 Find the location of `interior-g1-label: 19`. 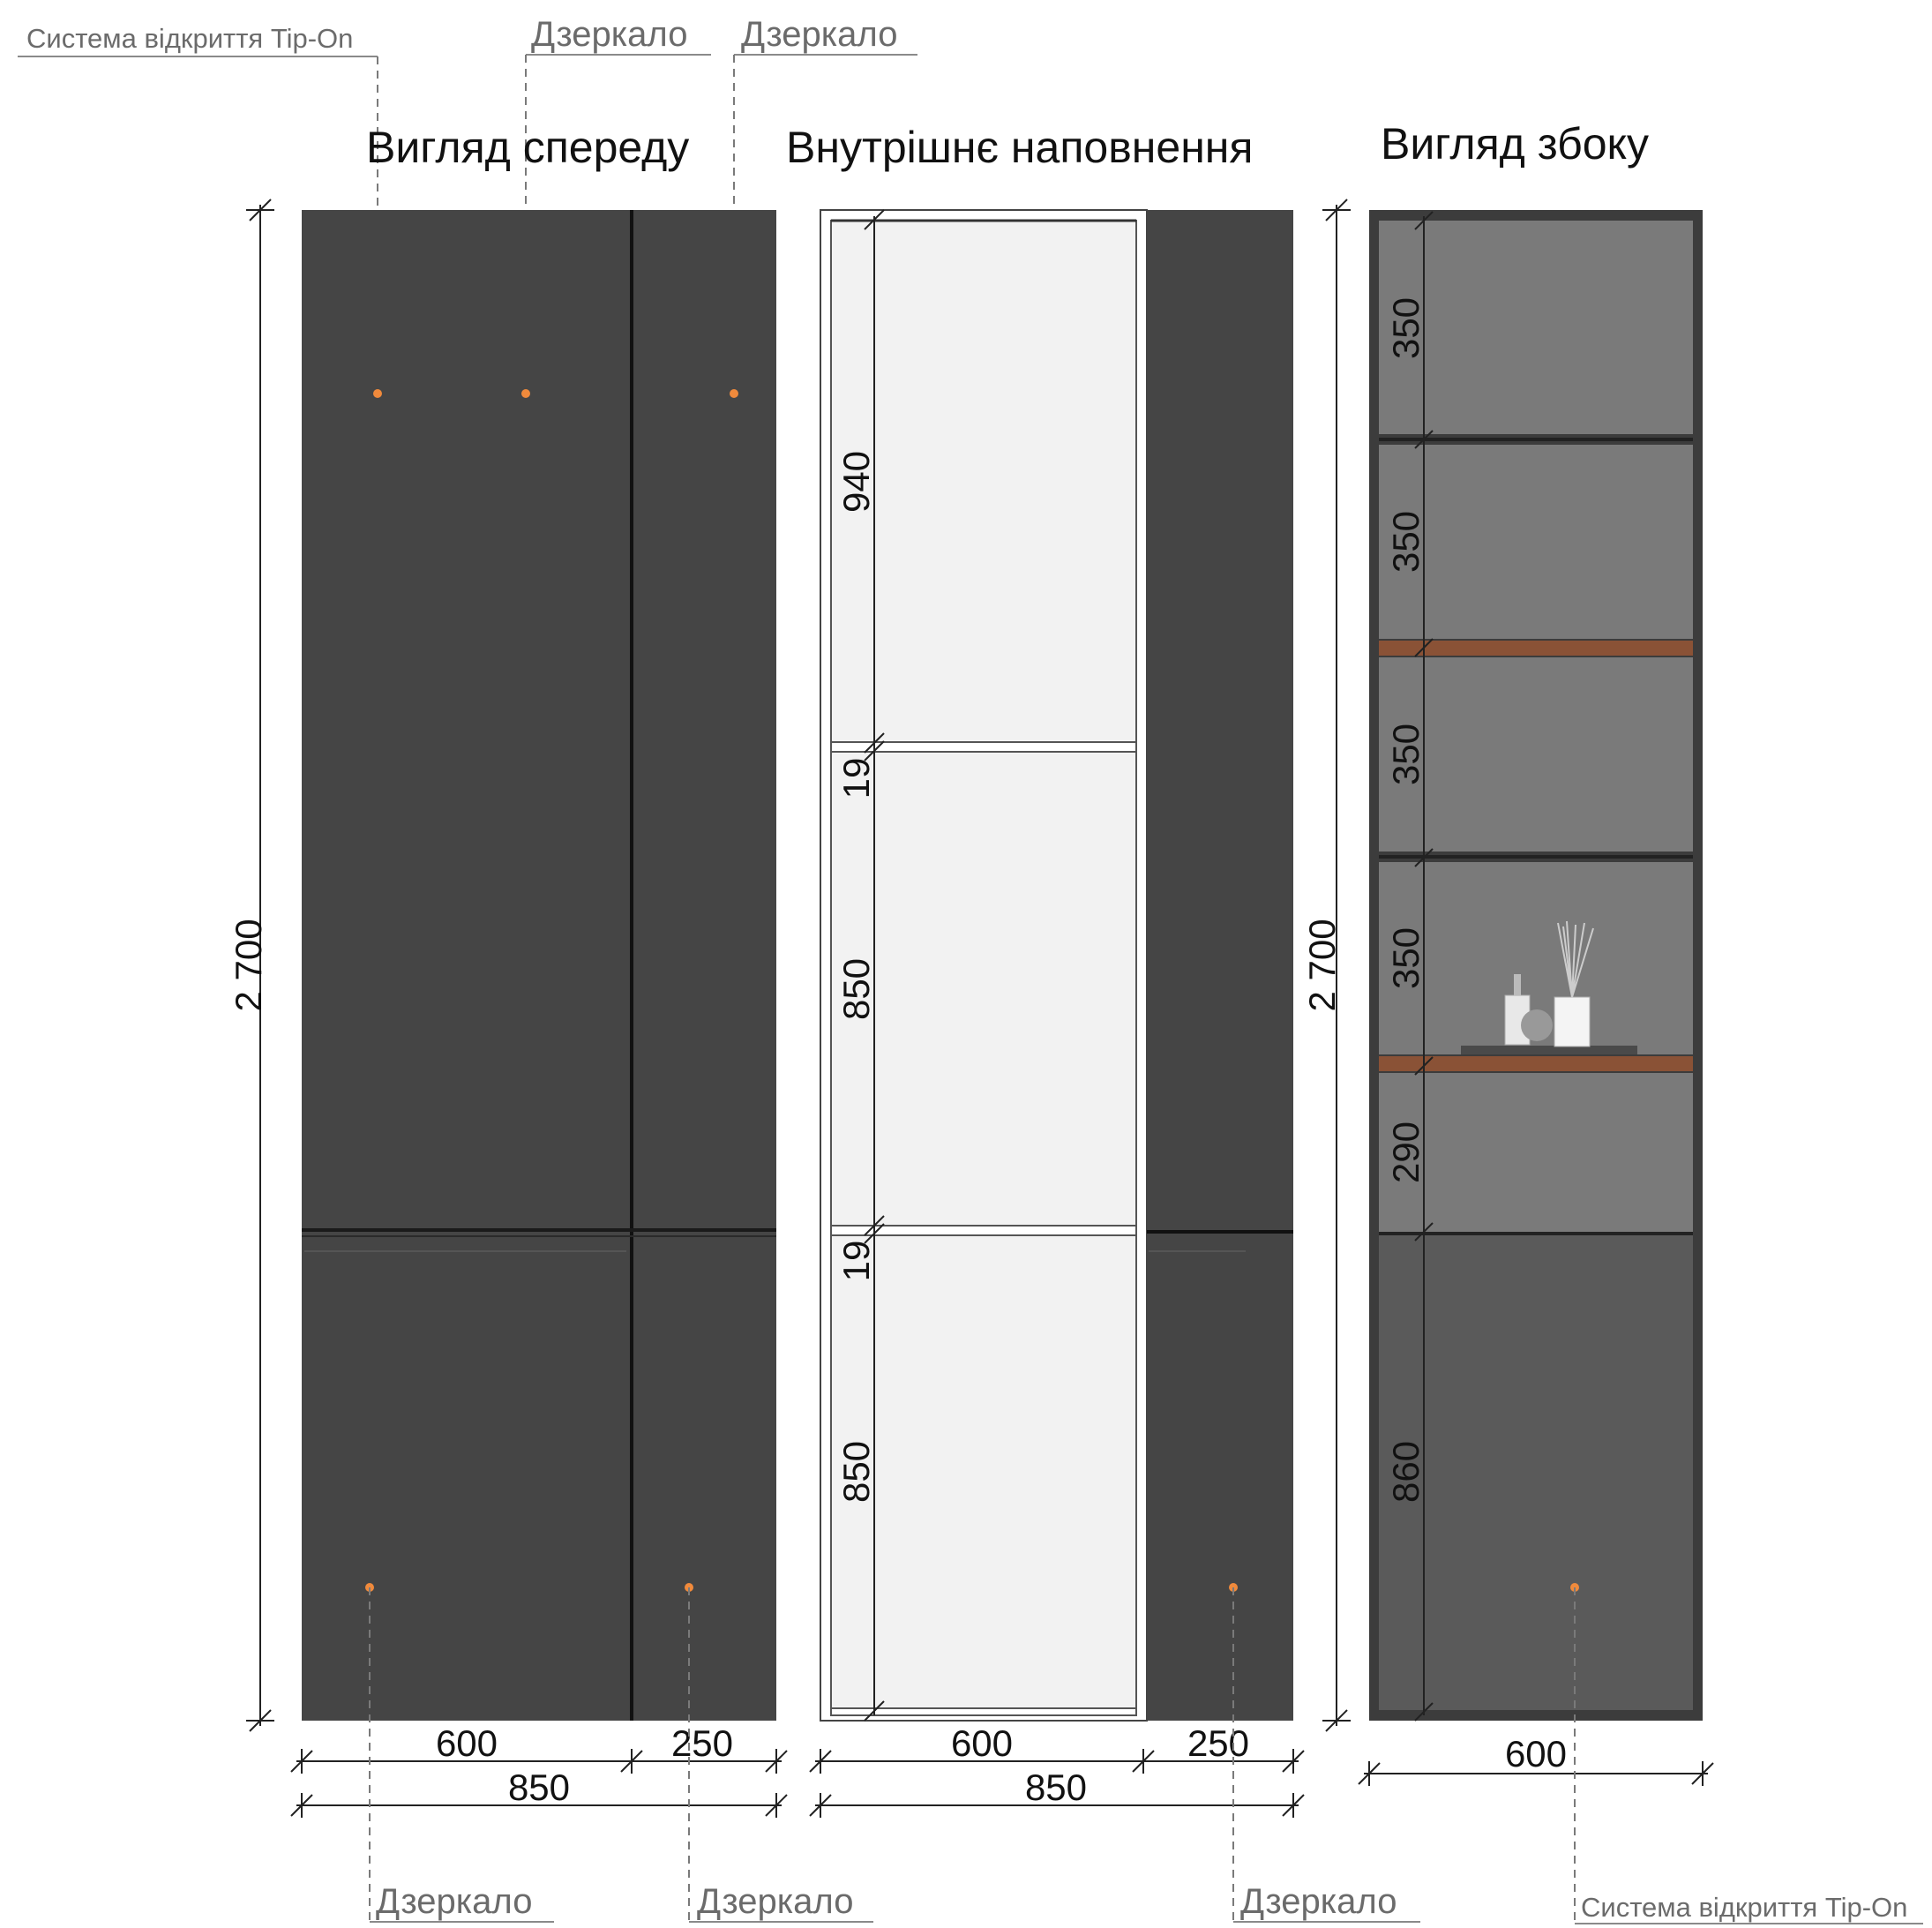

interior-g1-label: 19 is located at coordinates (856, 778).